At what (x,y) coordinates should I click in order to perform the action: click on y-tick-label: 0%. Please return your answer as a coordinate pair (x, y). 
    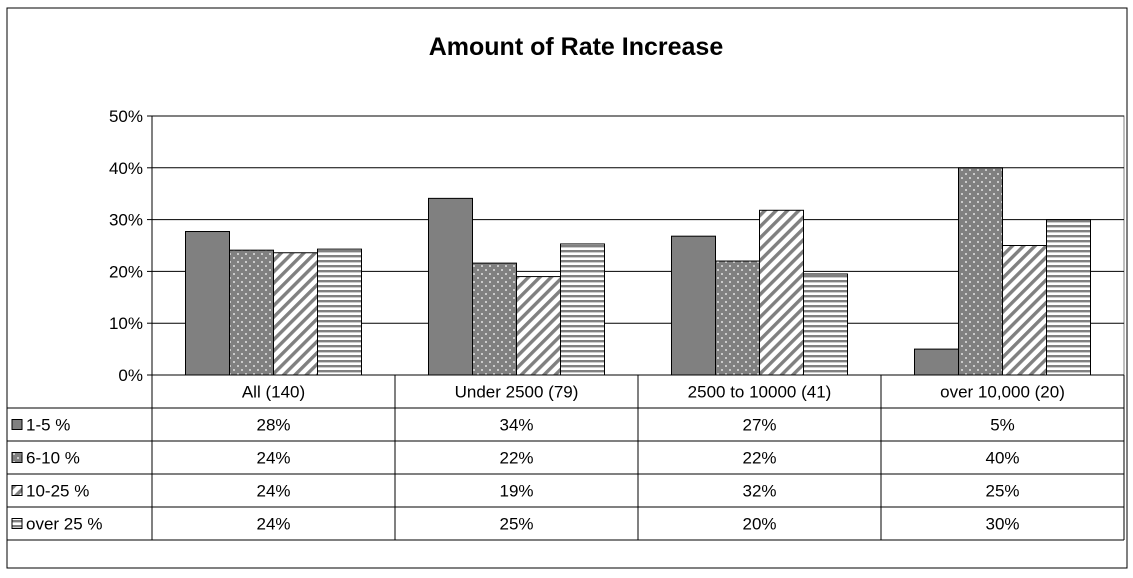
    Looking at the image, I should click on (130, 375).